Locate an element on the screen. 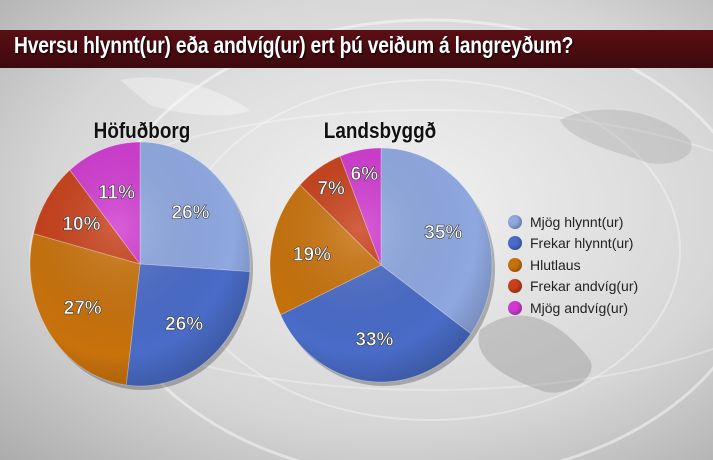 This screenshot has width=713, height=460. pie-slice-label: 7% is located at coordinates (331, 189).